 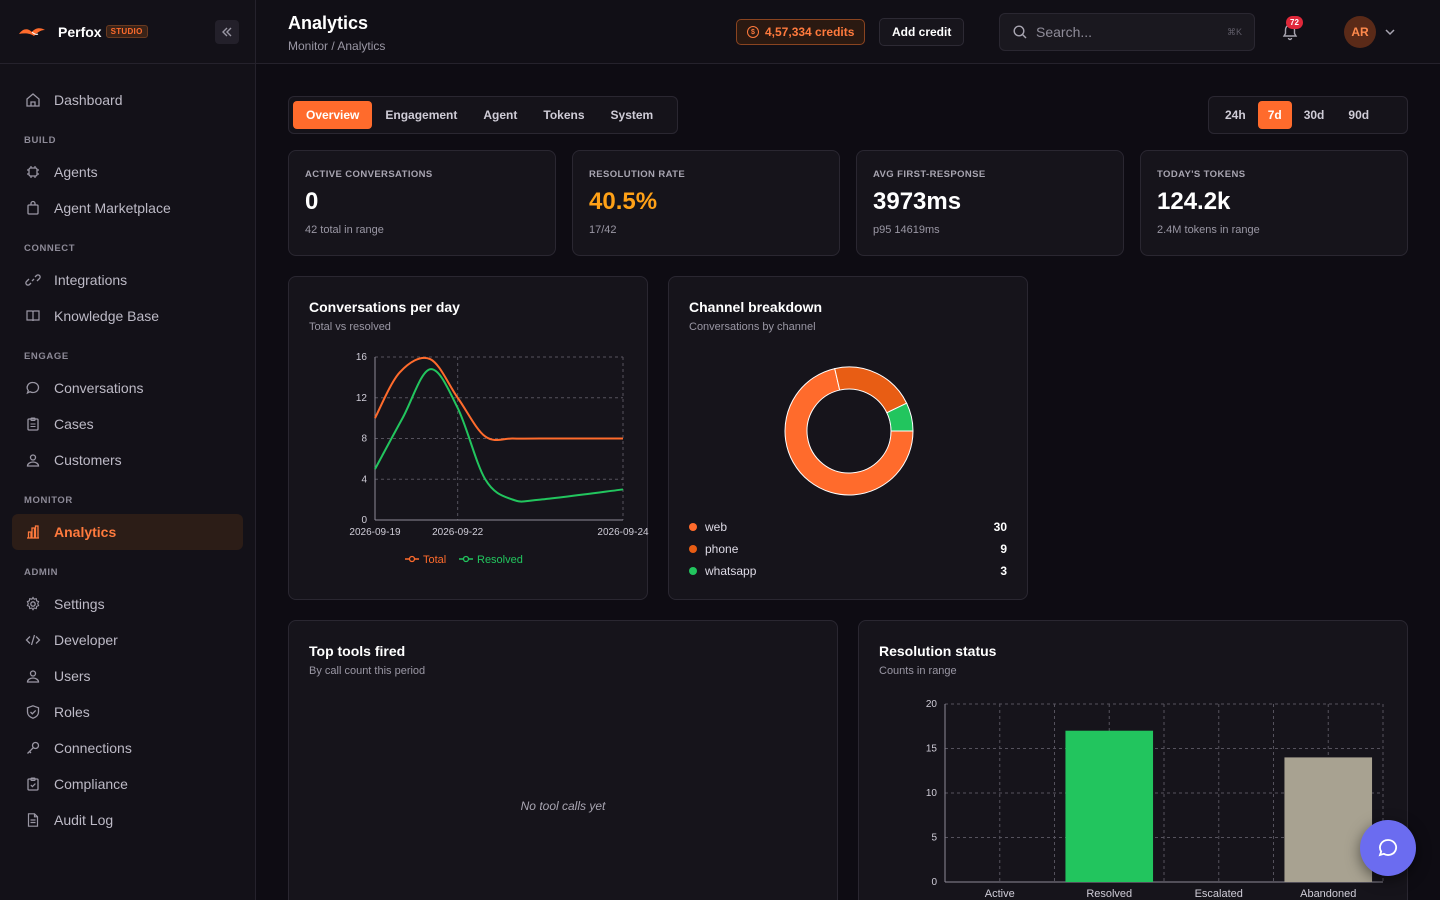 What do you see at coordinates (84, 820) in the screenshot?
I see `sidebar-item-label: Audit Log` at bounding box center [84, 820].